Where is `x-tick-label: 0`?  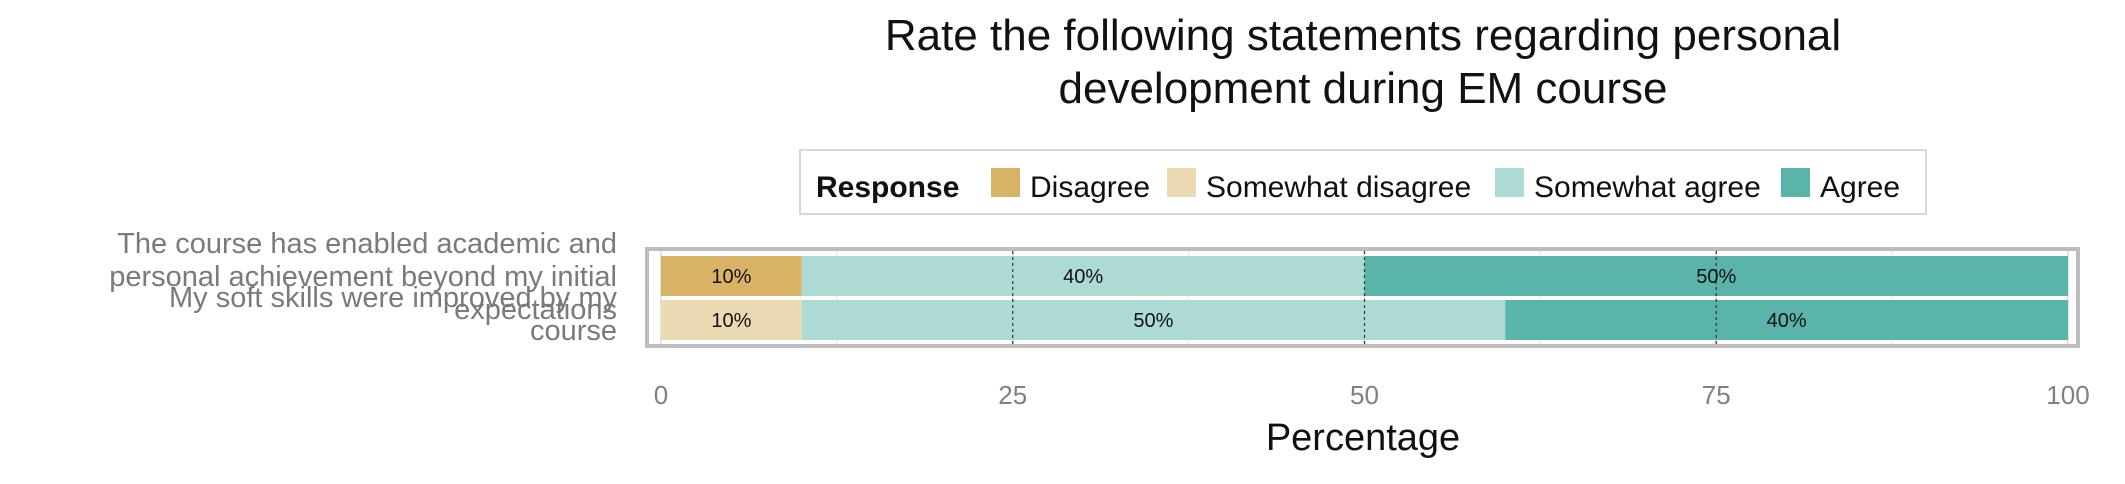 x-tick-label: 0 is located at coordinates (661, 395).